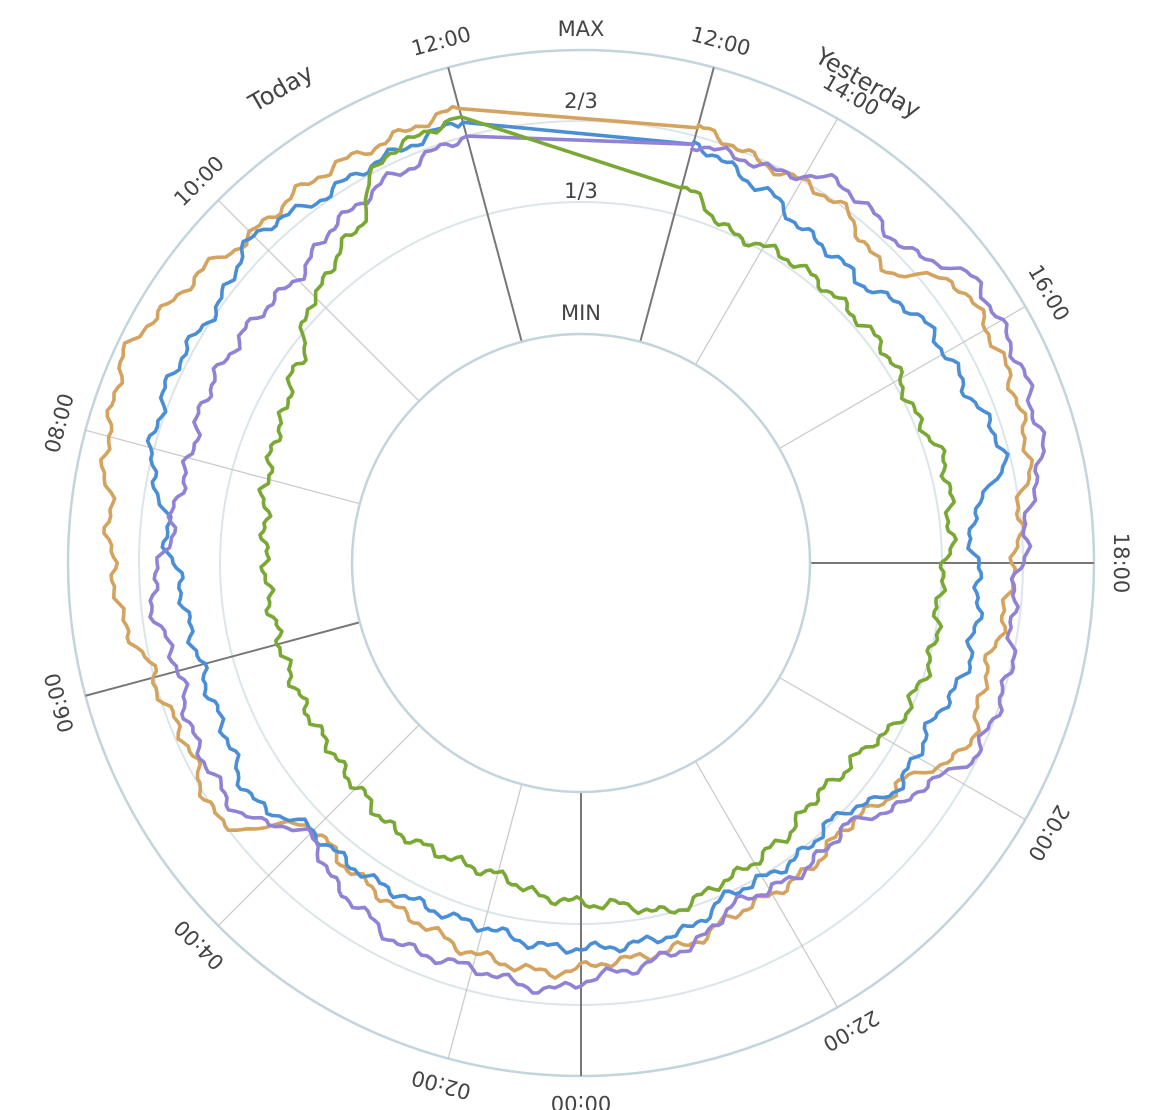 The width and height of the screenshot is (1168, 1110). I want to click on level-label-max: MAX, so click(581, 29).